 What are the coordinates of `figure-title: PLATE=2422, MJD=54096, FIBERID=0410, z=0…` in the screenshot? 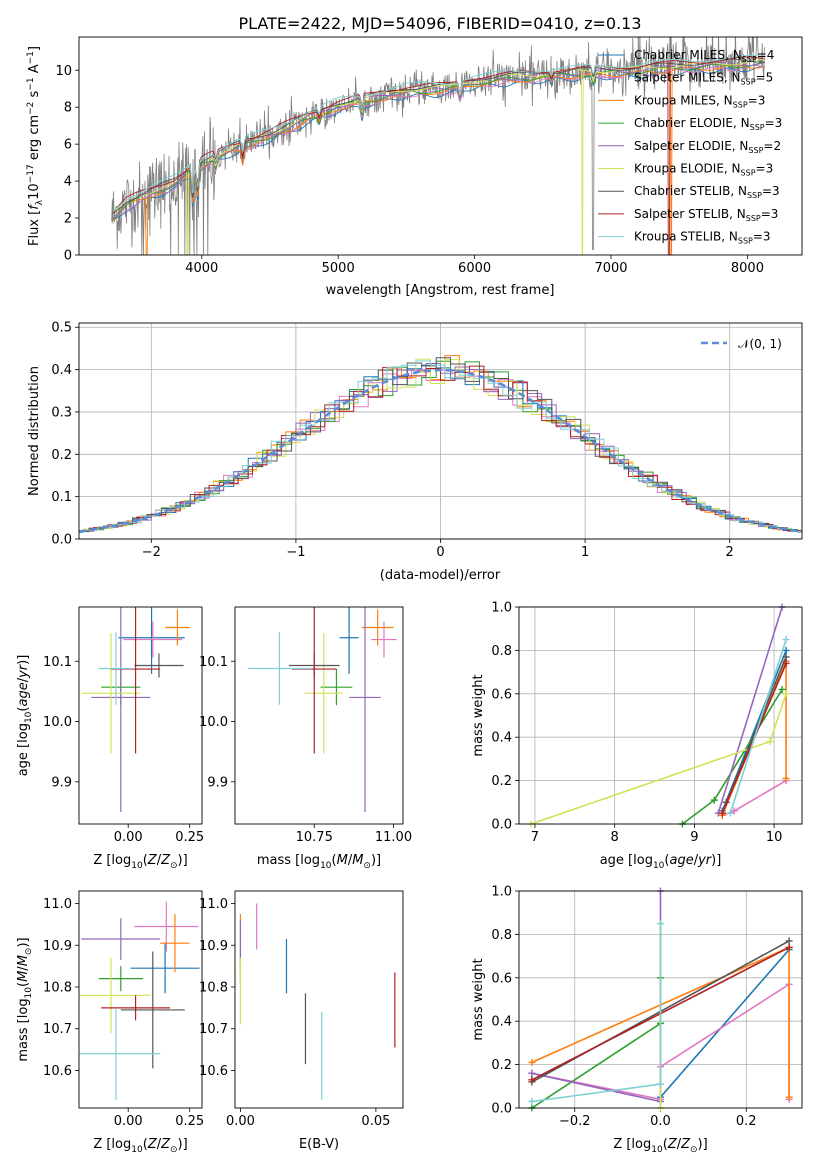 It's located at (439, 23).